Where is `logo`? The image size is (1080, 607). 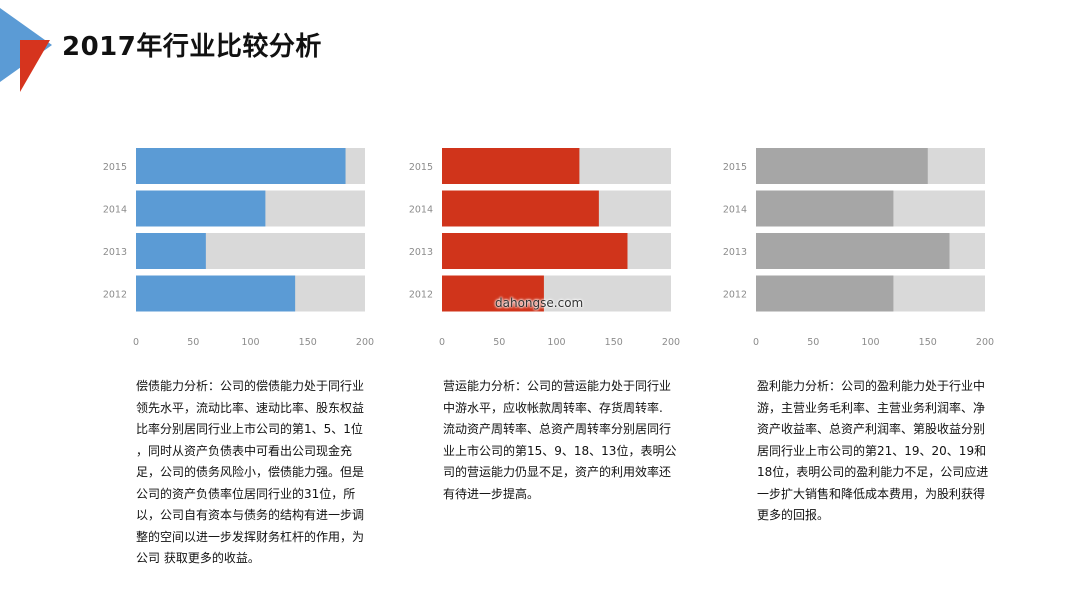 logo is located at coordinates (26, 50).